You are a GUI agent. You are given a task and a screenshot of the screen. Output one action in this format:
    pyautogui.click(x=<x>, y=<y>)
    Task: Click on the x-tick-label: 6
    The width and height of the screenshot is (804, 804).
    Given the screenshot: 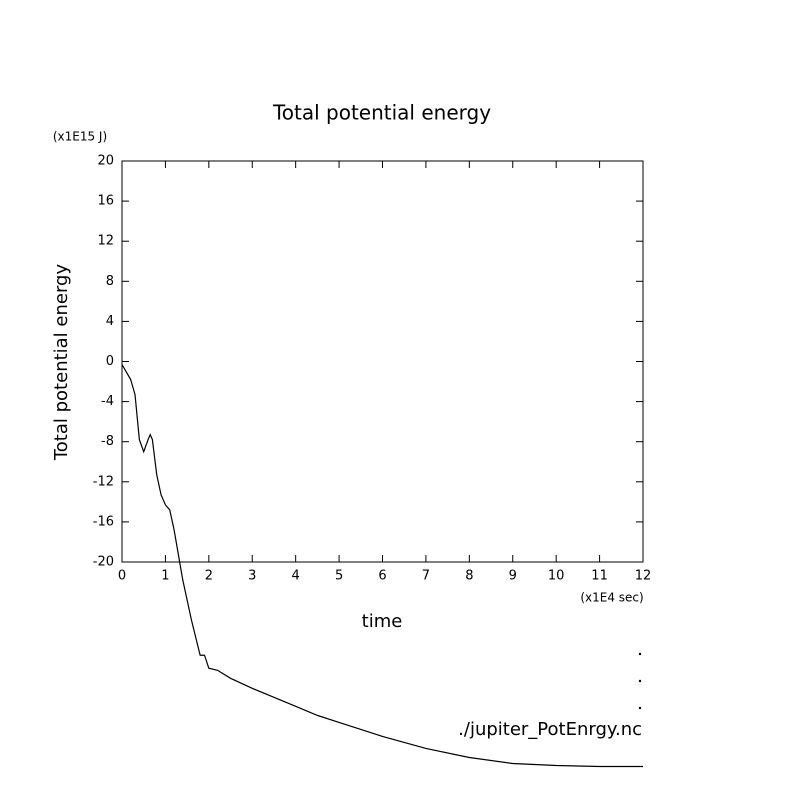 What is the action you would take?
    pyautogui.click(x=382, y=576)
    